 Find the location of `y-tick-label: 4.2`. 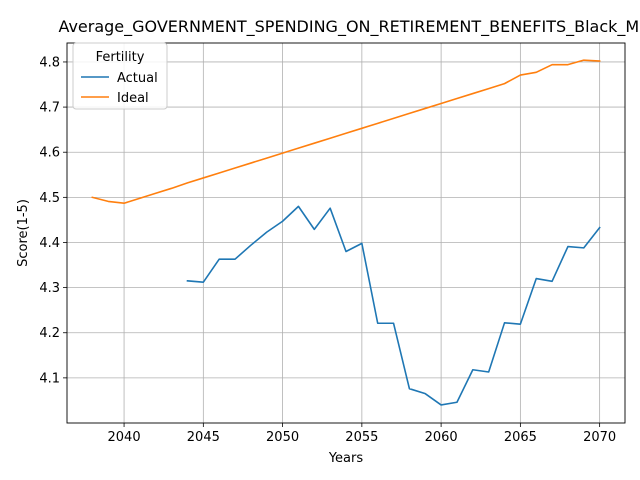

y-tick-label: 4.2 is located at coordinates (49, 333).